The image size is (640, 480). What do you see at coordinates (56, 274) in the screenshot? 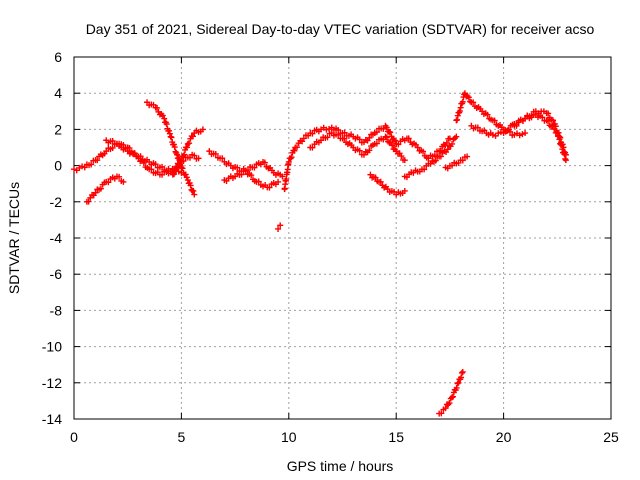
I see `y-tick-label: -6` at bounding box center [56, 274].